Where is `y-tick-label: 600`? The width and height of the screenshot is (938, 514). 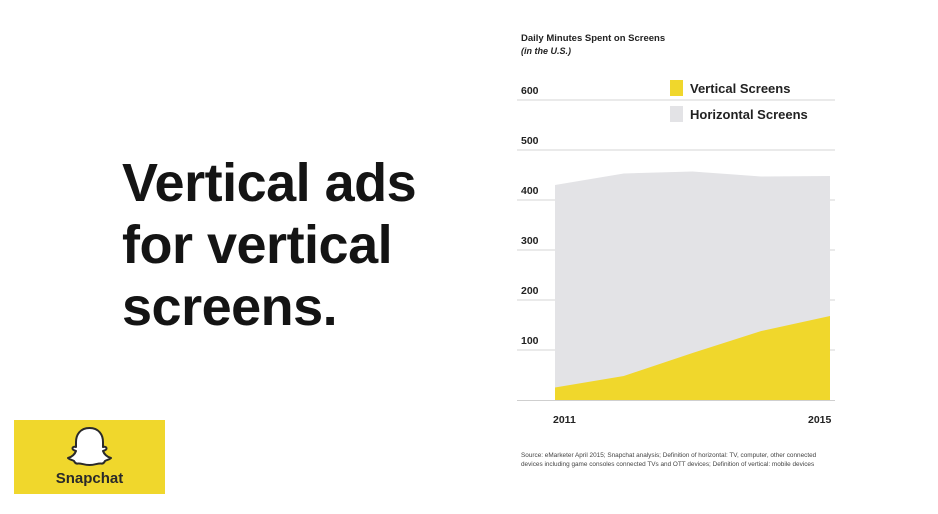
y-tick-label: 600 is located at coordinates (530, 91).